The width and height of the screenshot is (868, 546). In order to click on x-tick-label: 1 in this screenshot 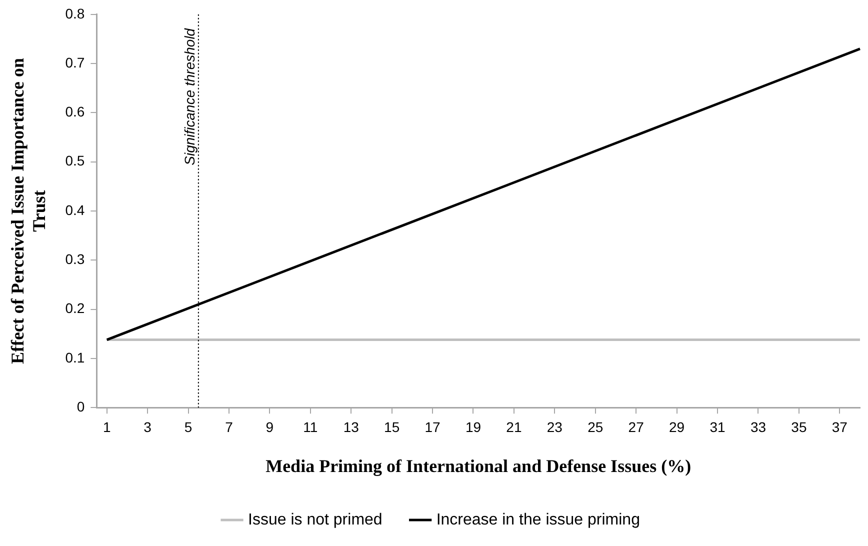, I will do `click(106, 426)`.